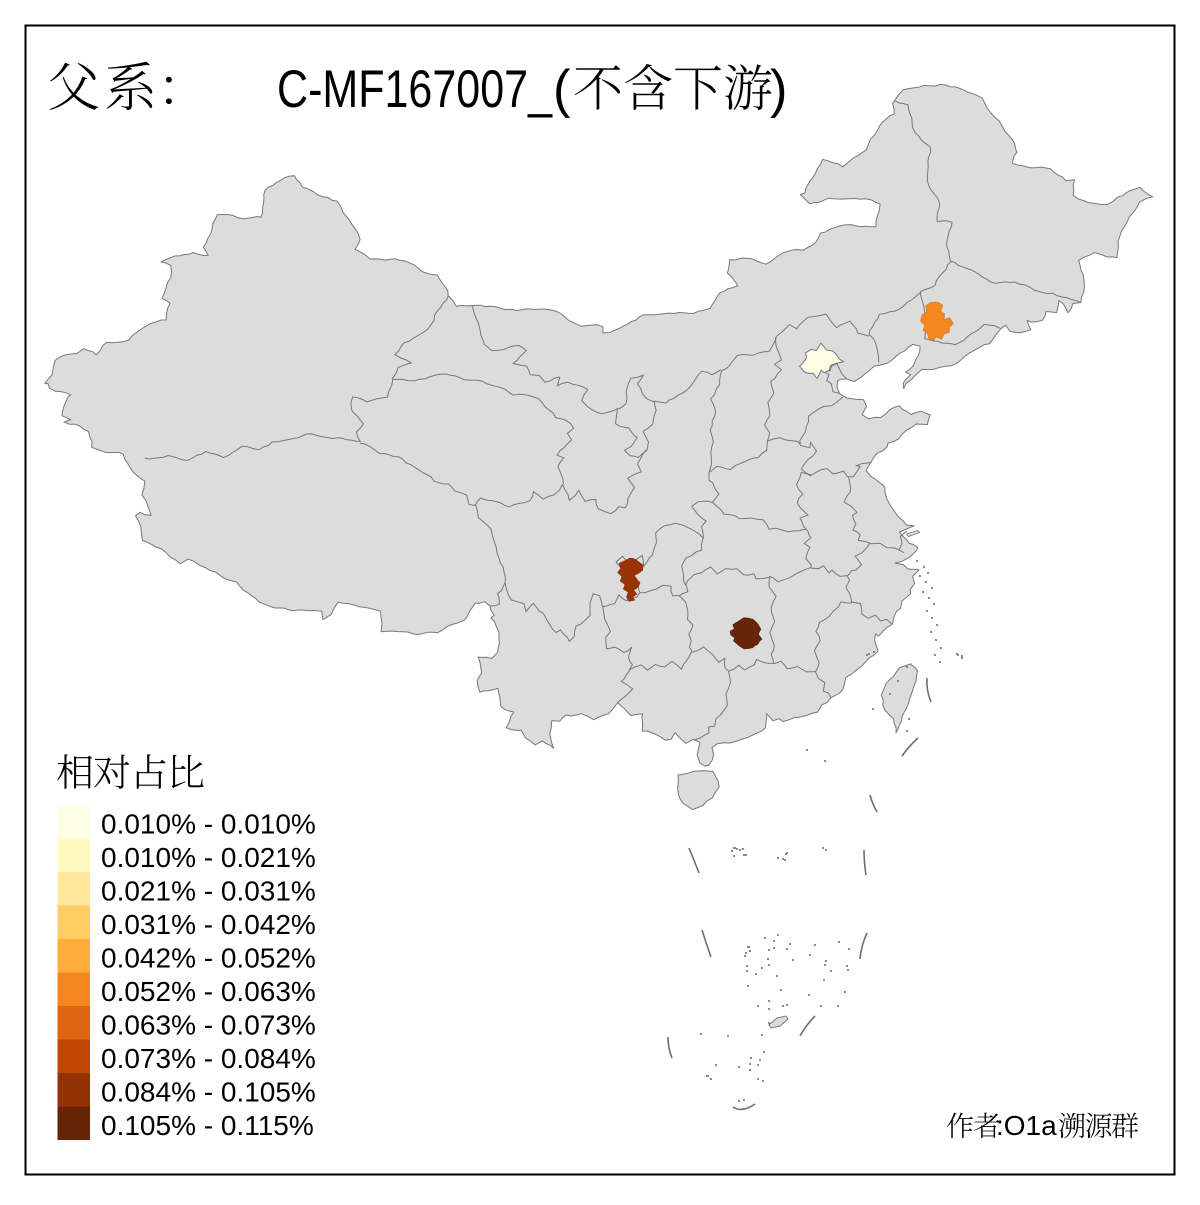 The width and height of the screenshot is (1200, 1205). What do you see at coordinates (208, 857) in the screenshot?
I see `svg-text: 0.010% - 0.021%` at bounding box center [208, 857].